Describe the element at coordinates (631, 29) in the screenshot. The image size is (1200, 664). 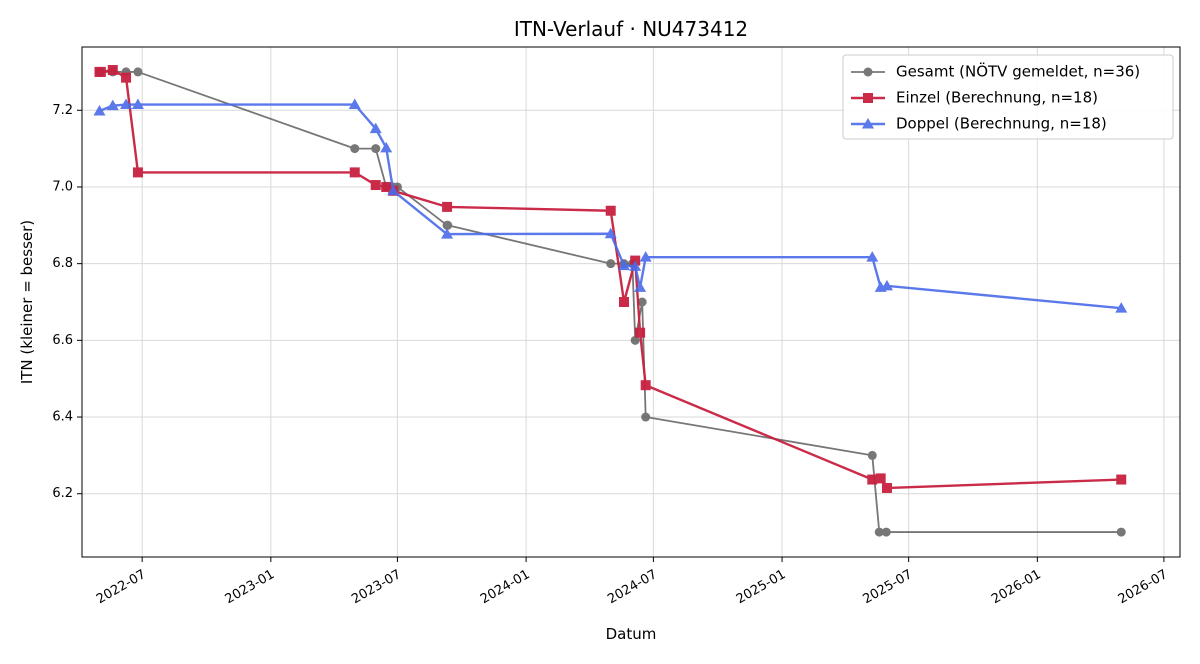
I see `chart-title: ITN-Verlauf · NU473412` at that location.